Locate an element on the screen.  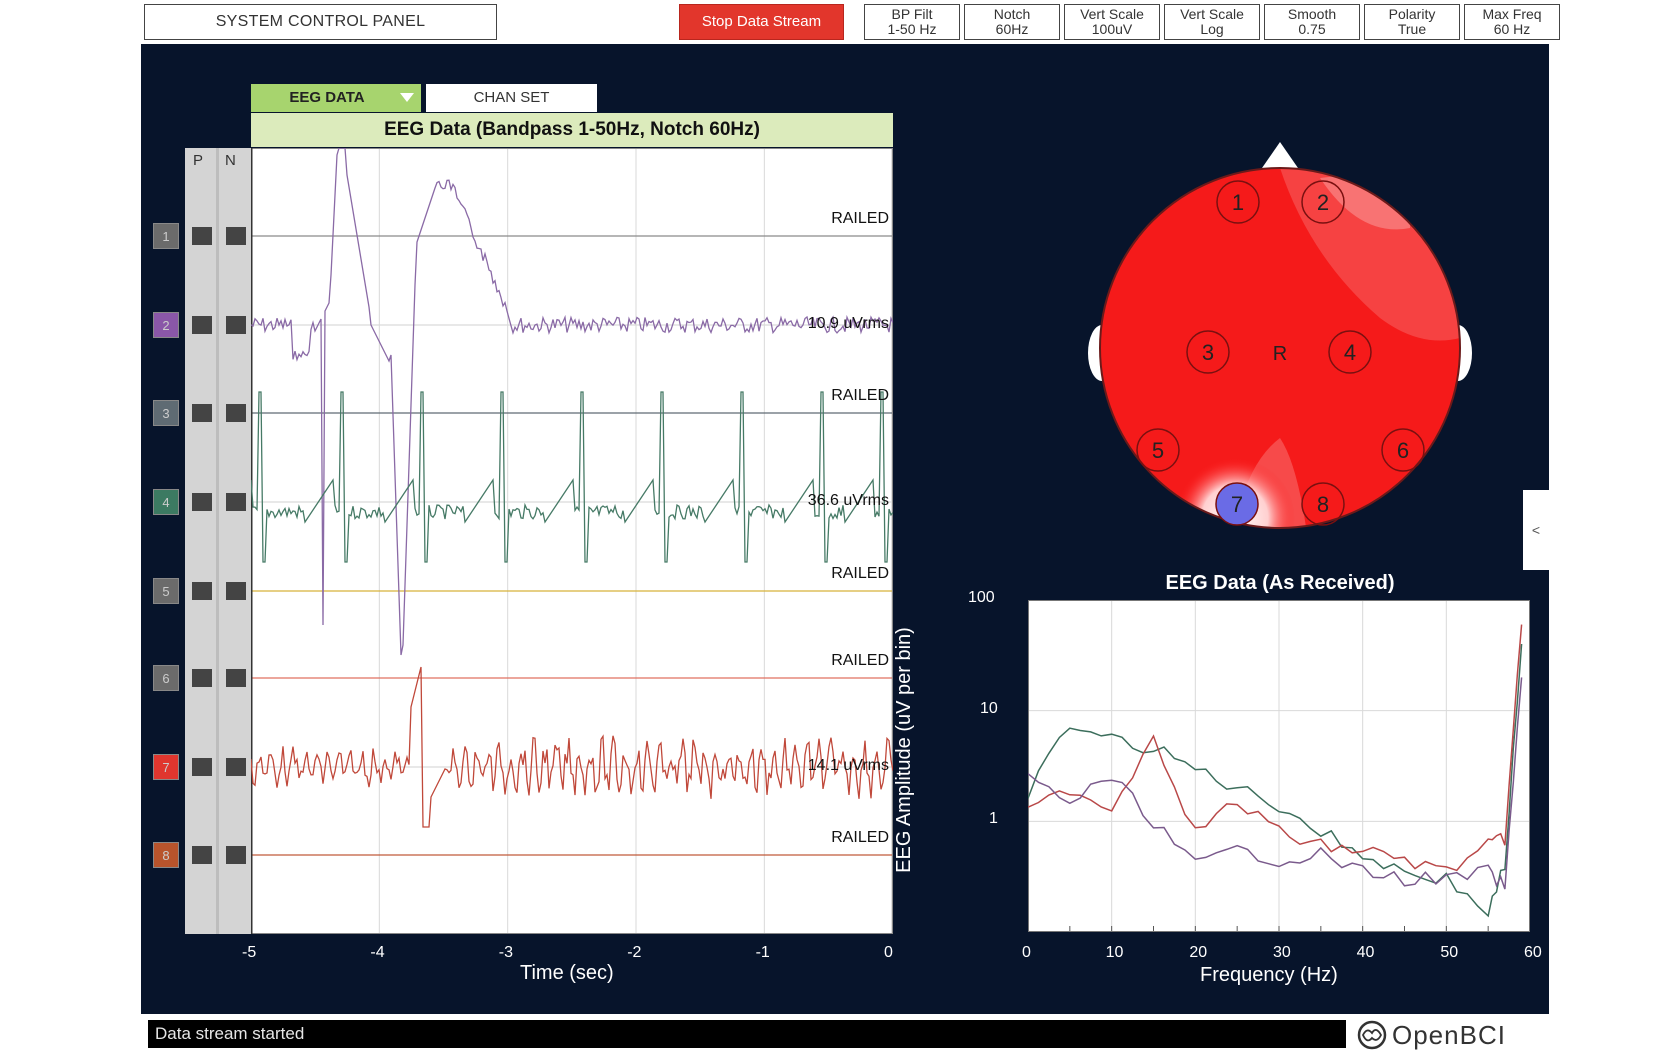
head-center-label: R is located at coordinates (1280, 354).